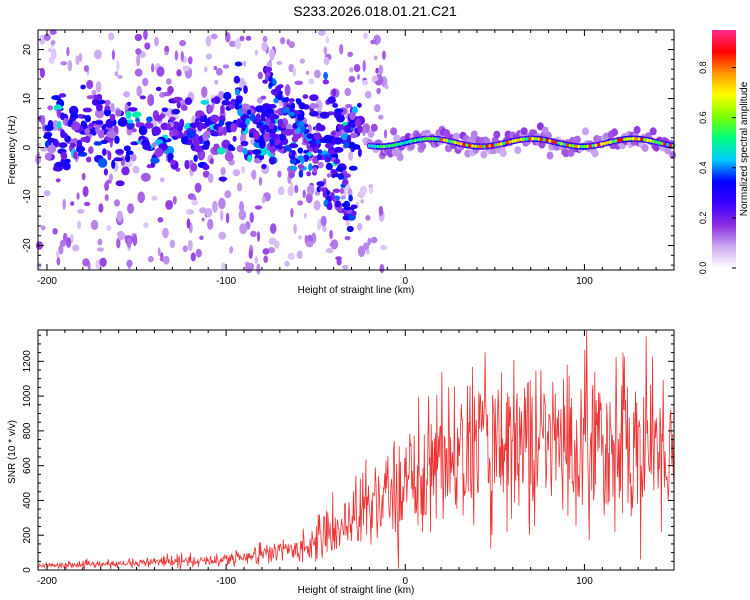 Image resolution: width=750 pixels, height=600 pixels. What do you see at coordinates (717, 167) in the screenshot?
I see `colorbar-ticks: 0.0 0.2 0.4 0.6 0.8` at bounding box center [717, 167].